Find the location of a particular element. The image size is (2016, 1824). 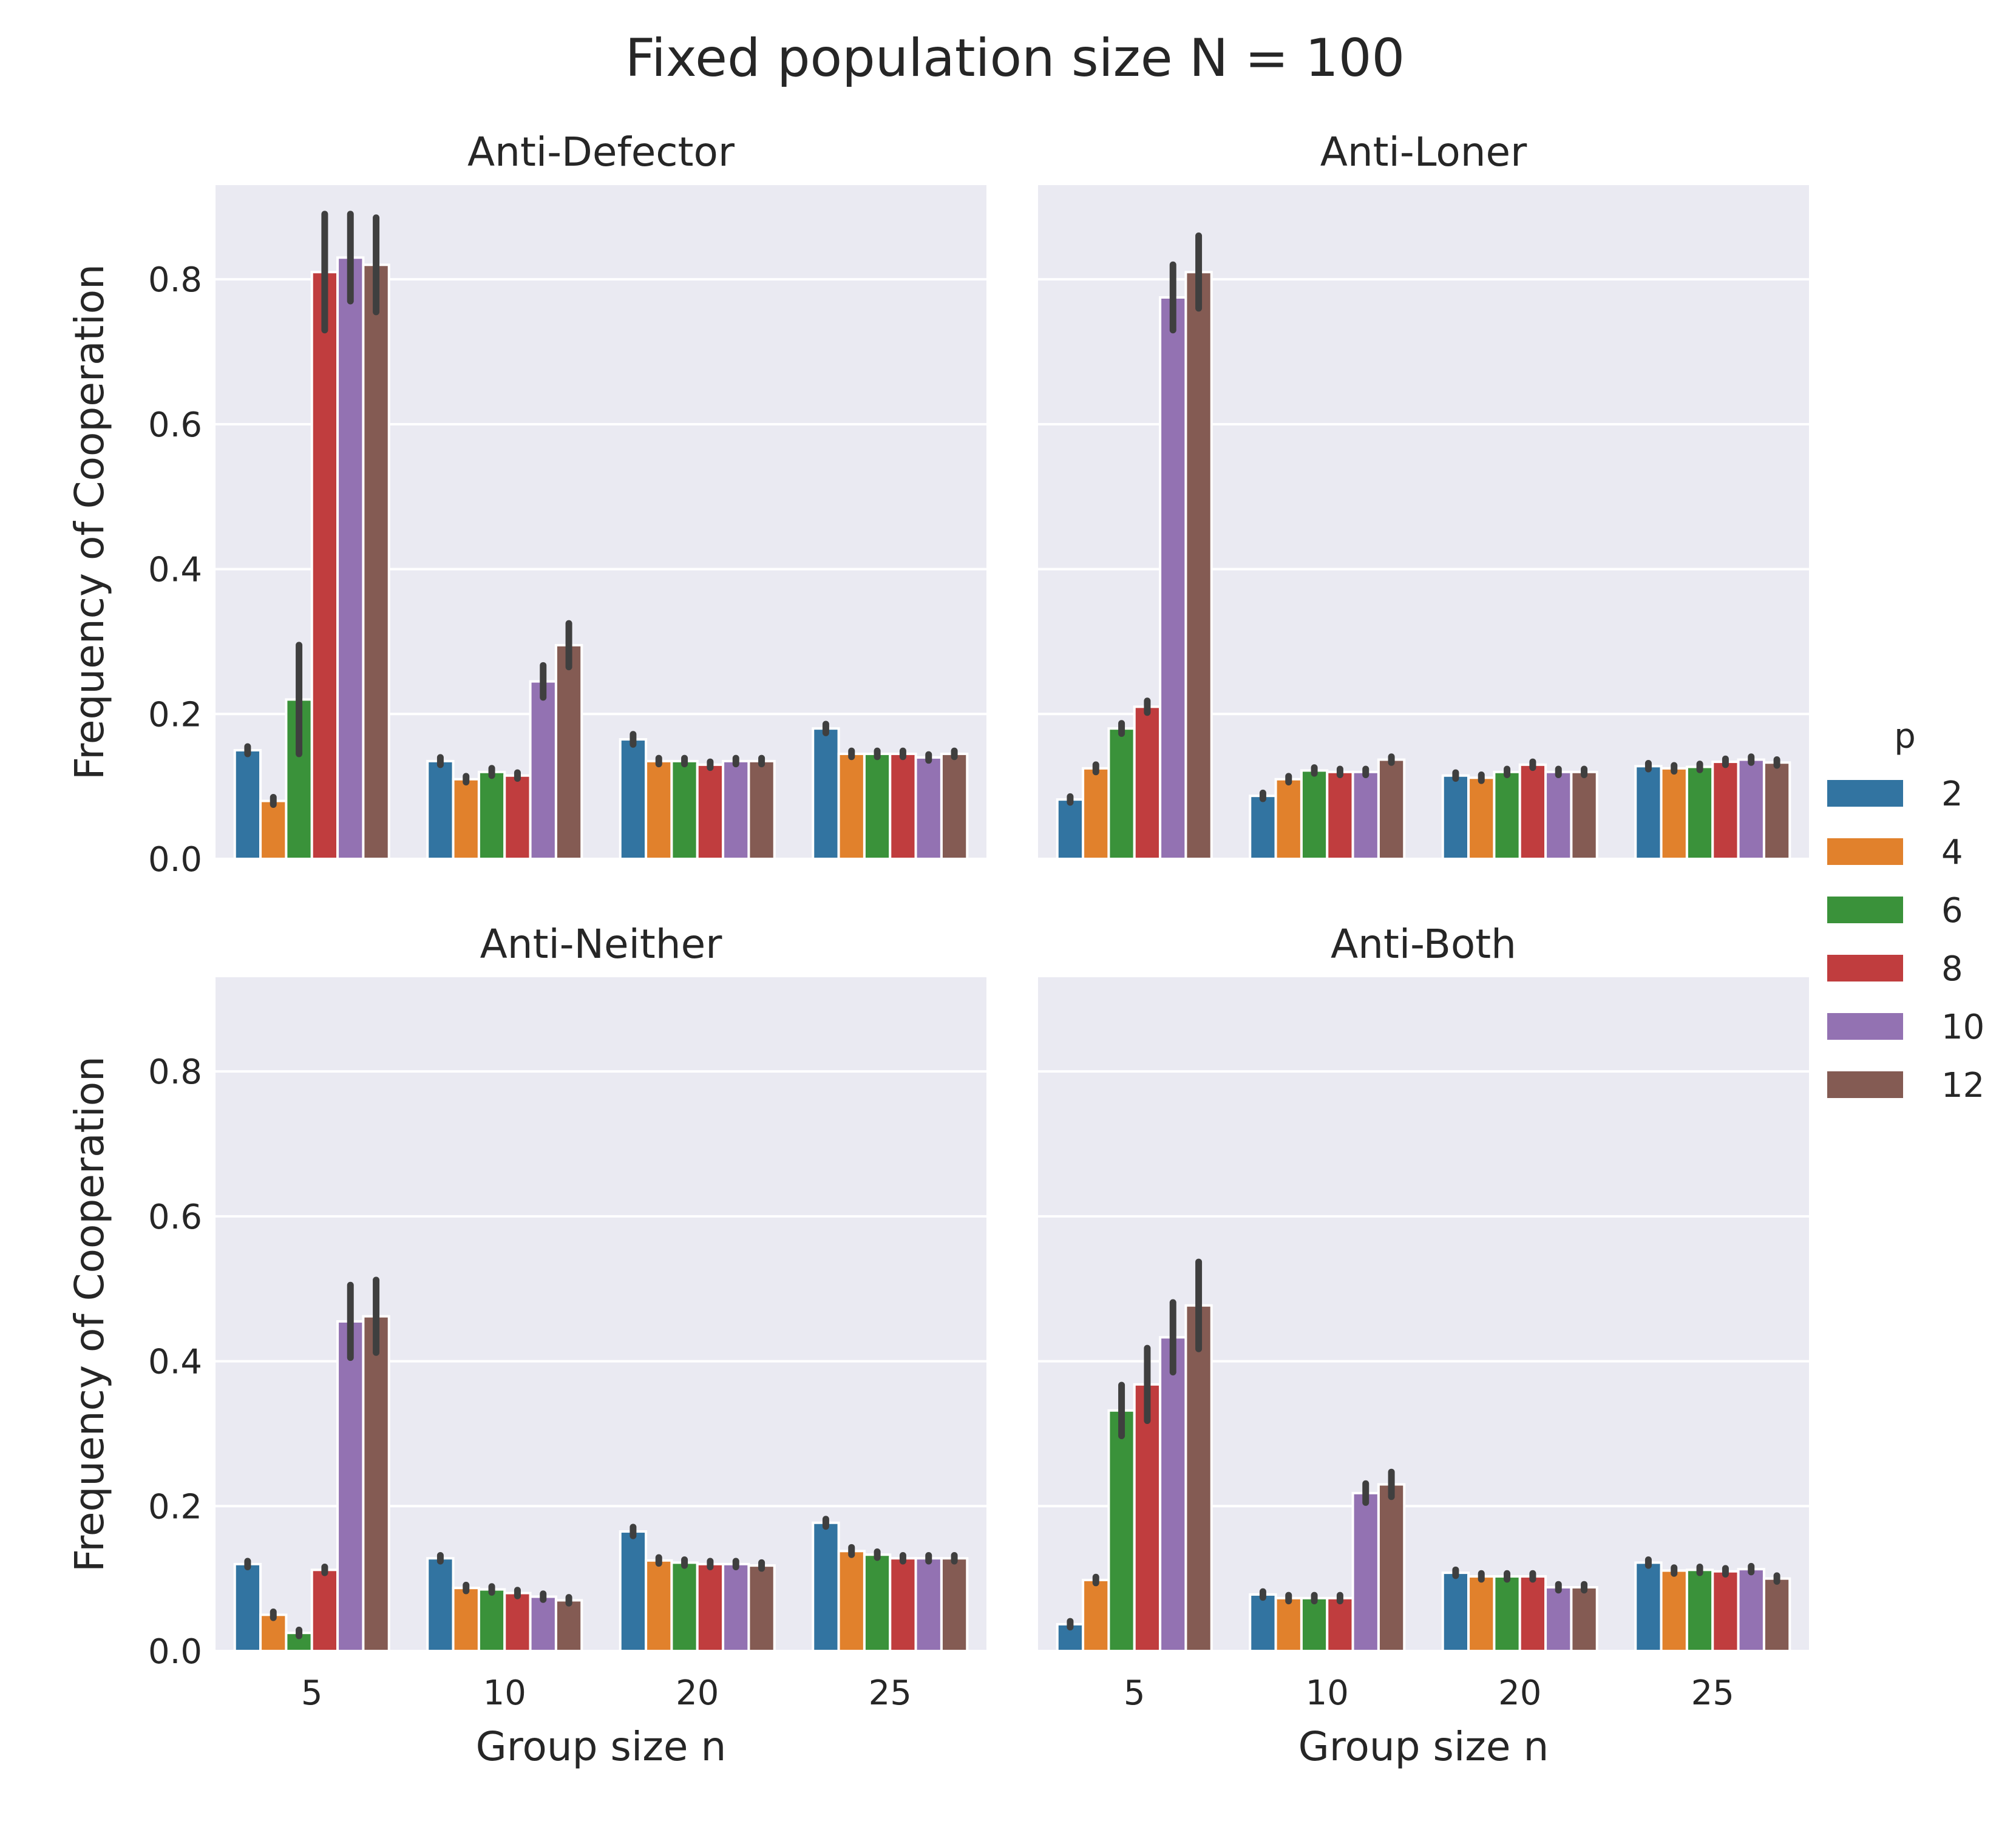

panel-title: Anti-Loner is located at coordinates (1423, 152).